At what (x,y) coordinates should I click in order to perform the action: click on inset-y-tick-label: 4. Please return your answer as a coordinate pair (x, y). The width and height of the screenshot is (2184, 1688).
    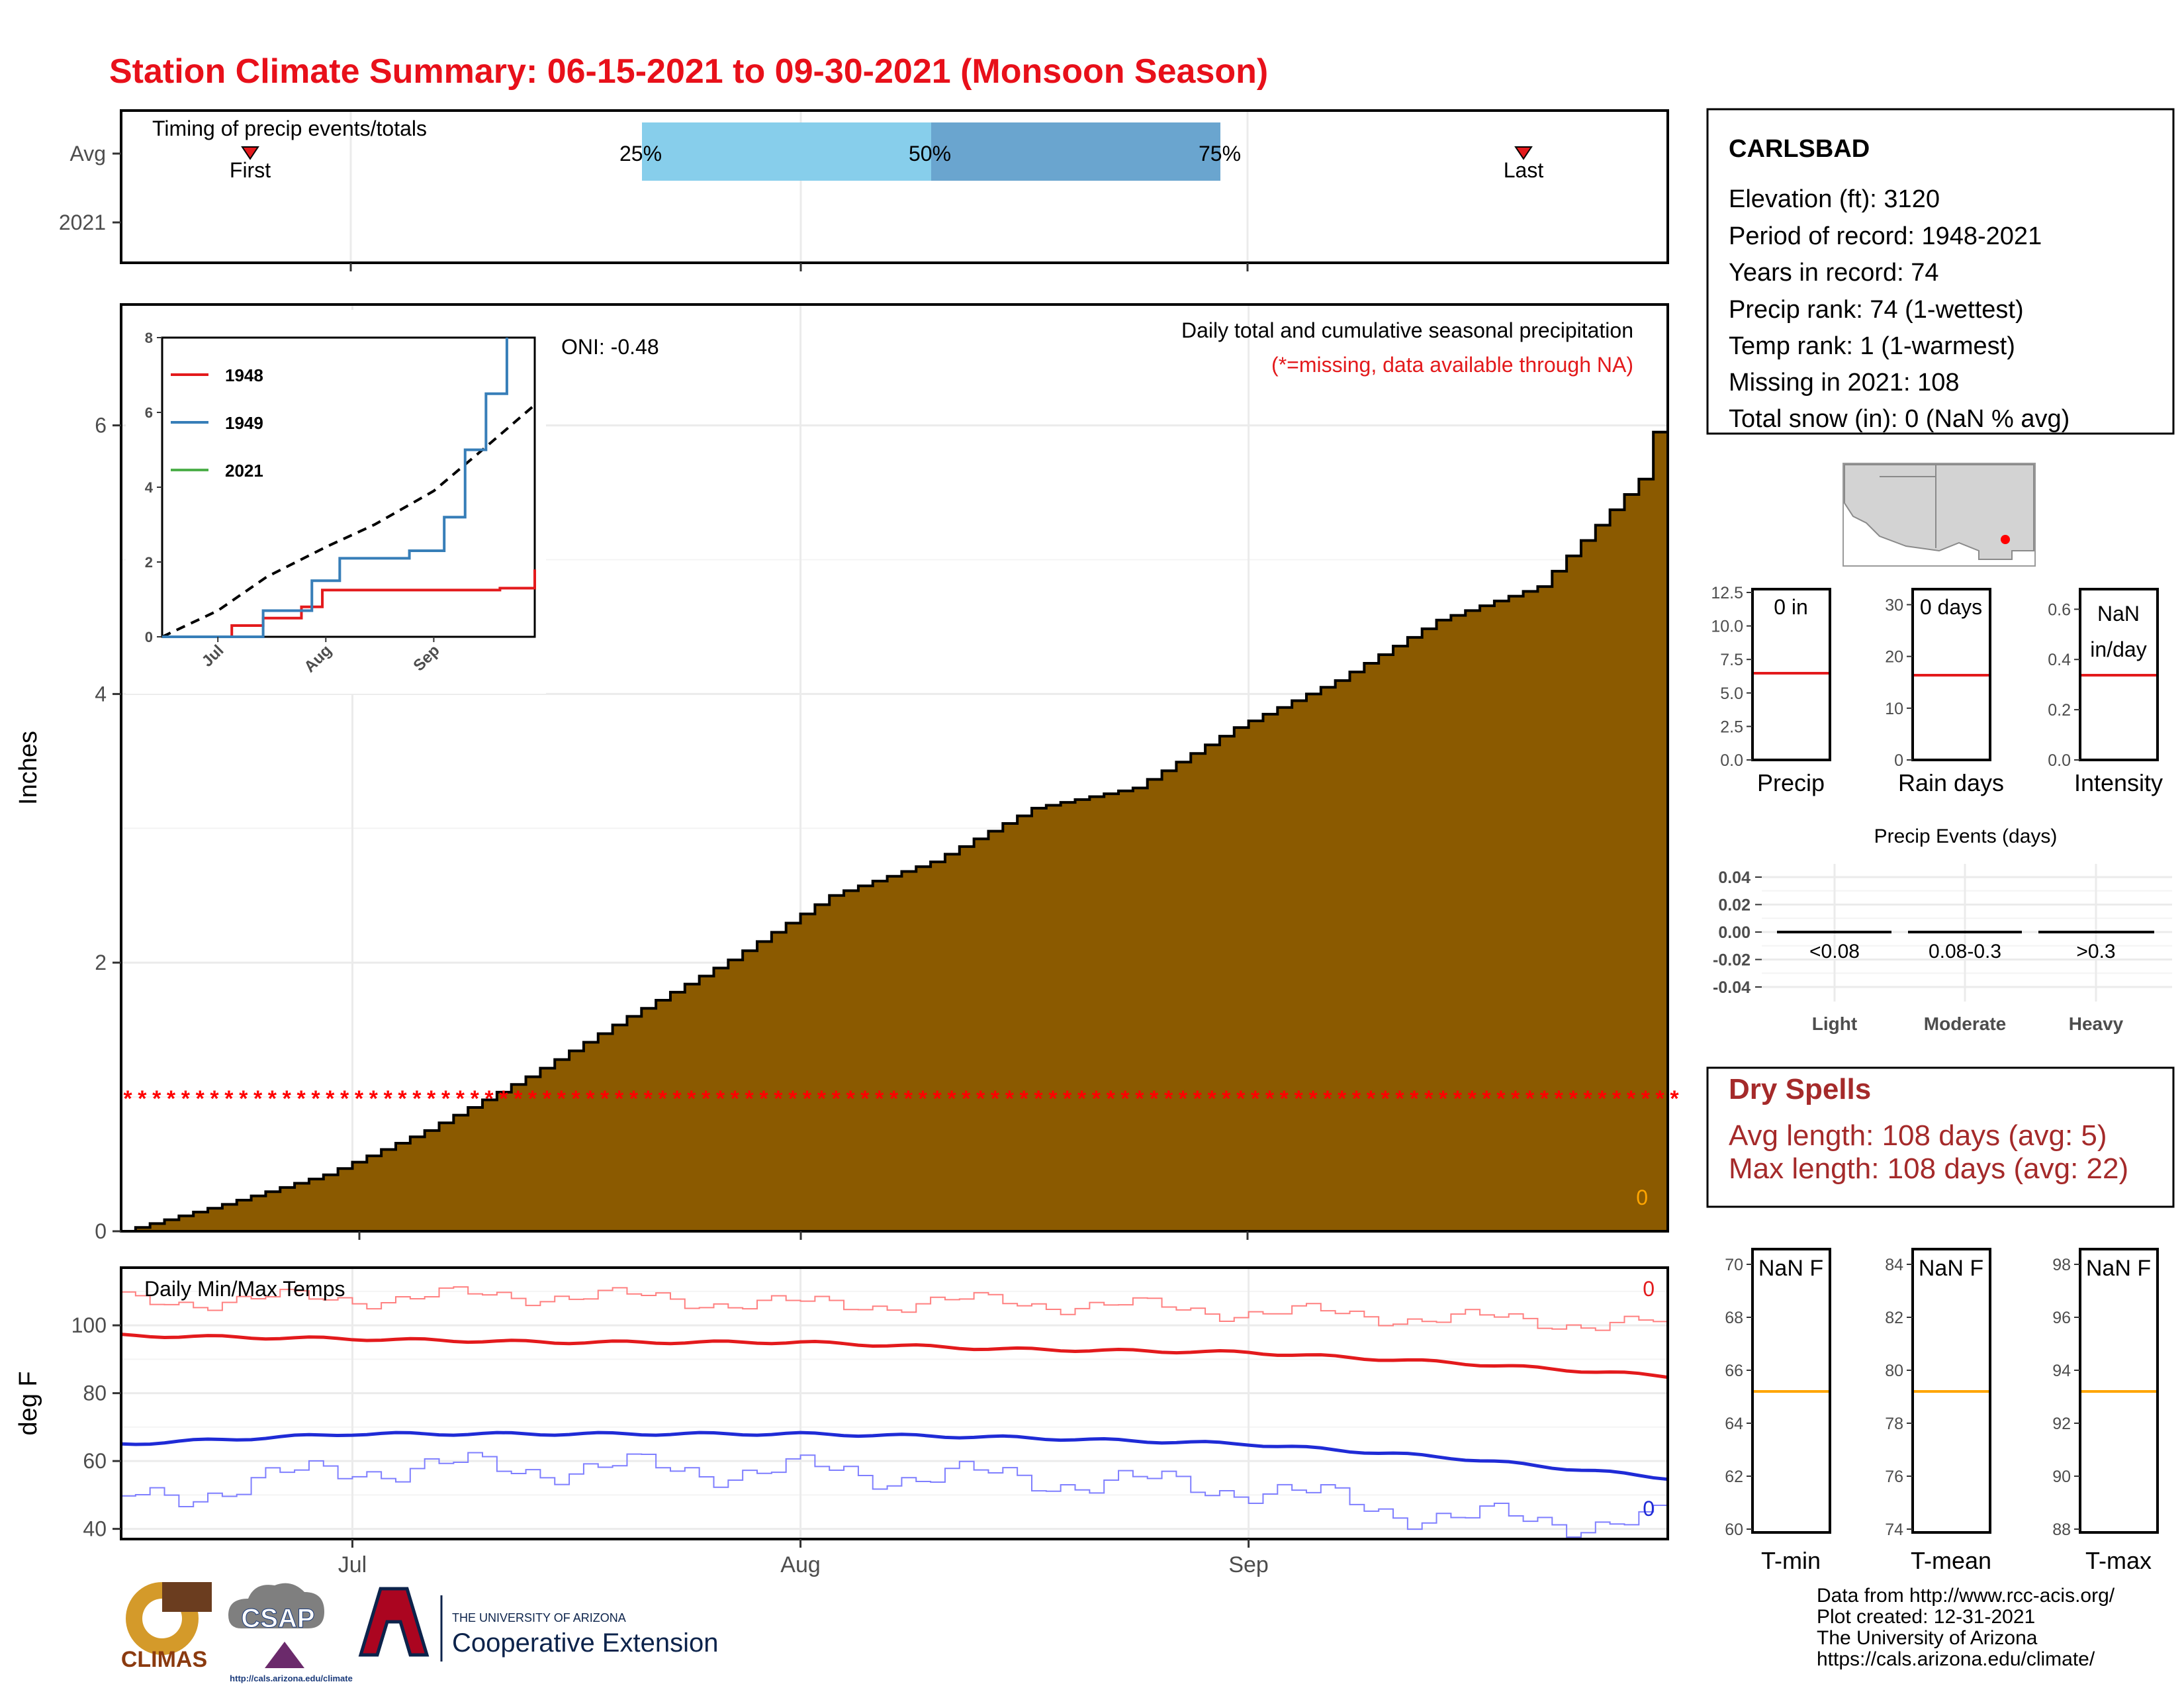
    Looking at the image, I should click on (149, 487).